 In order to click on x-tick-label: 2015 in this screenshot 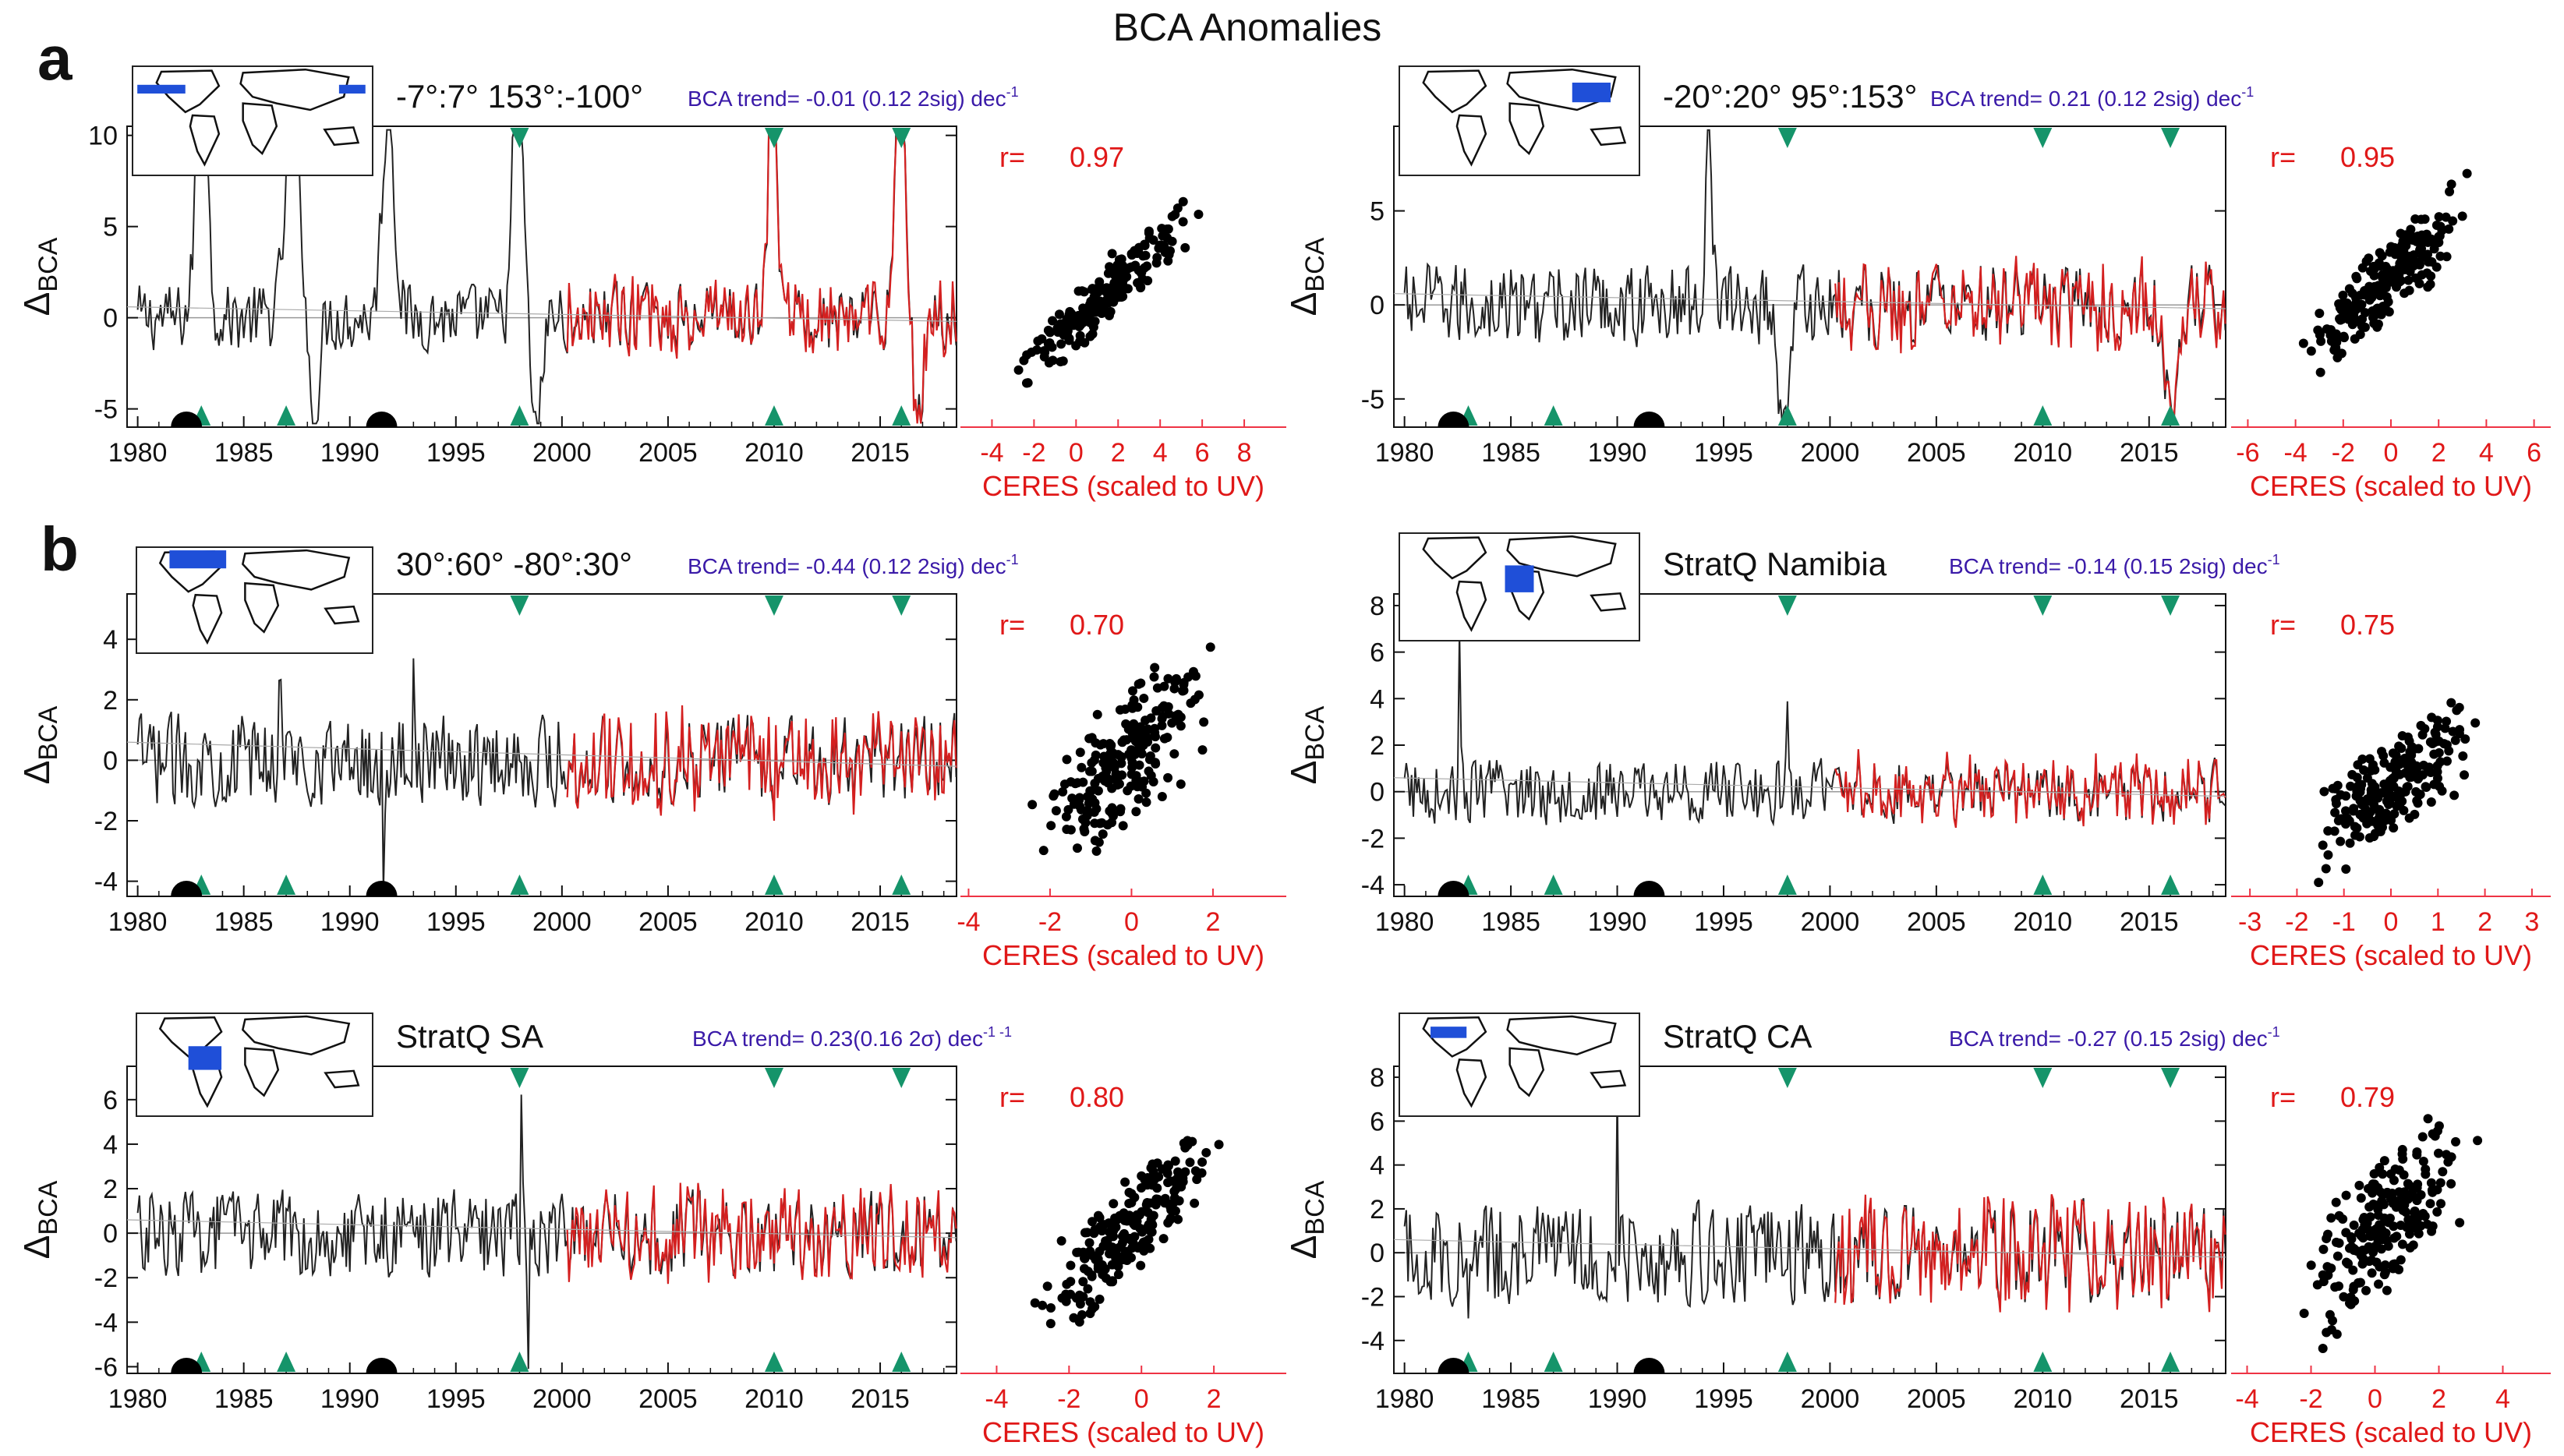, I will do `click(880, 1399)`.